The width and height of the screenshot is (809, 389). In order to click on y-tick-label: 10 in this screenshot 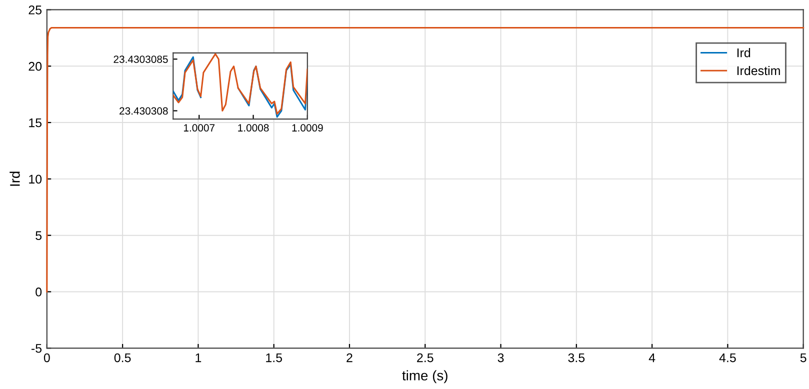, I will do `click(35, 179)`.